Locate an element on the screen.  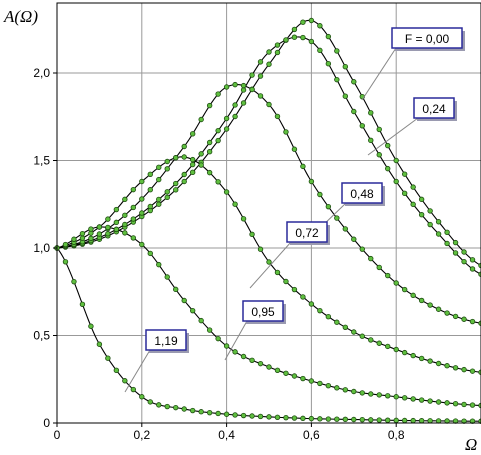
callout-4: 0,95 is located at coordinates (255, 330).